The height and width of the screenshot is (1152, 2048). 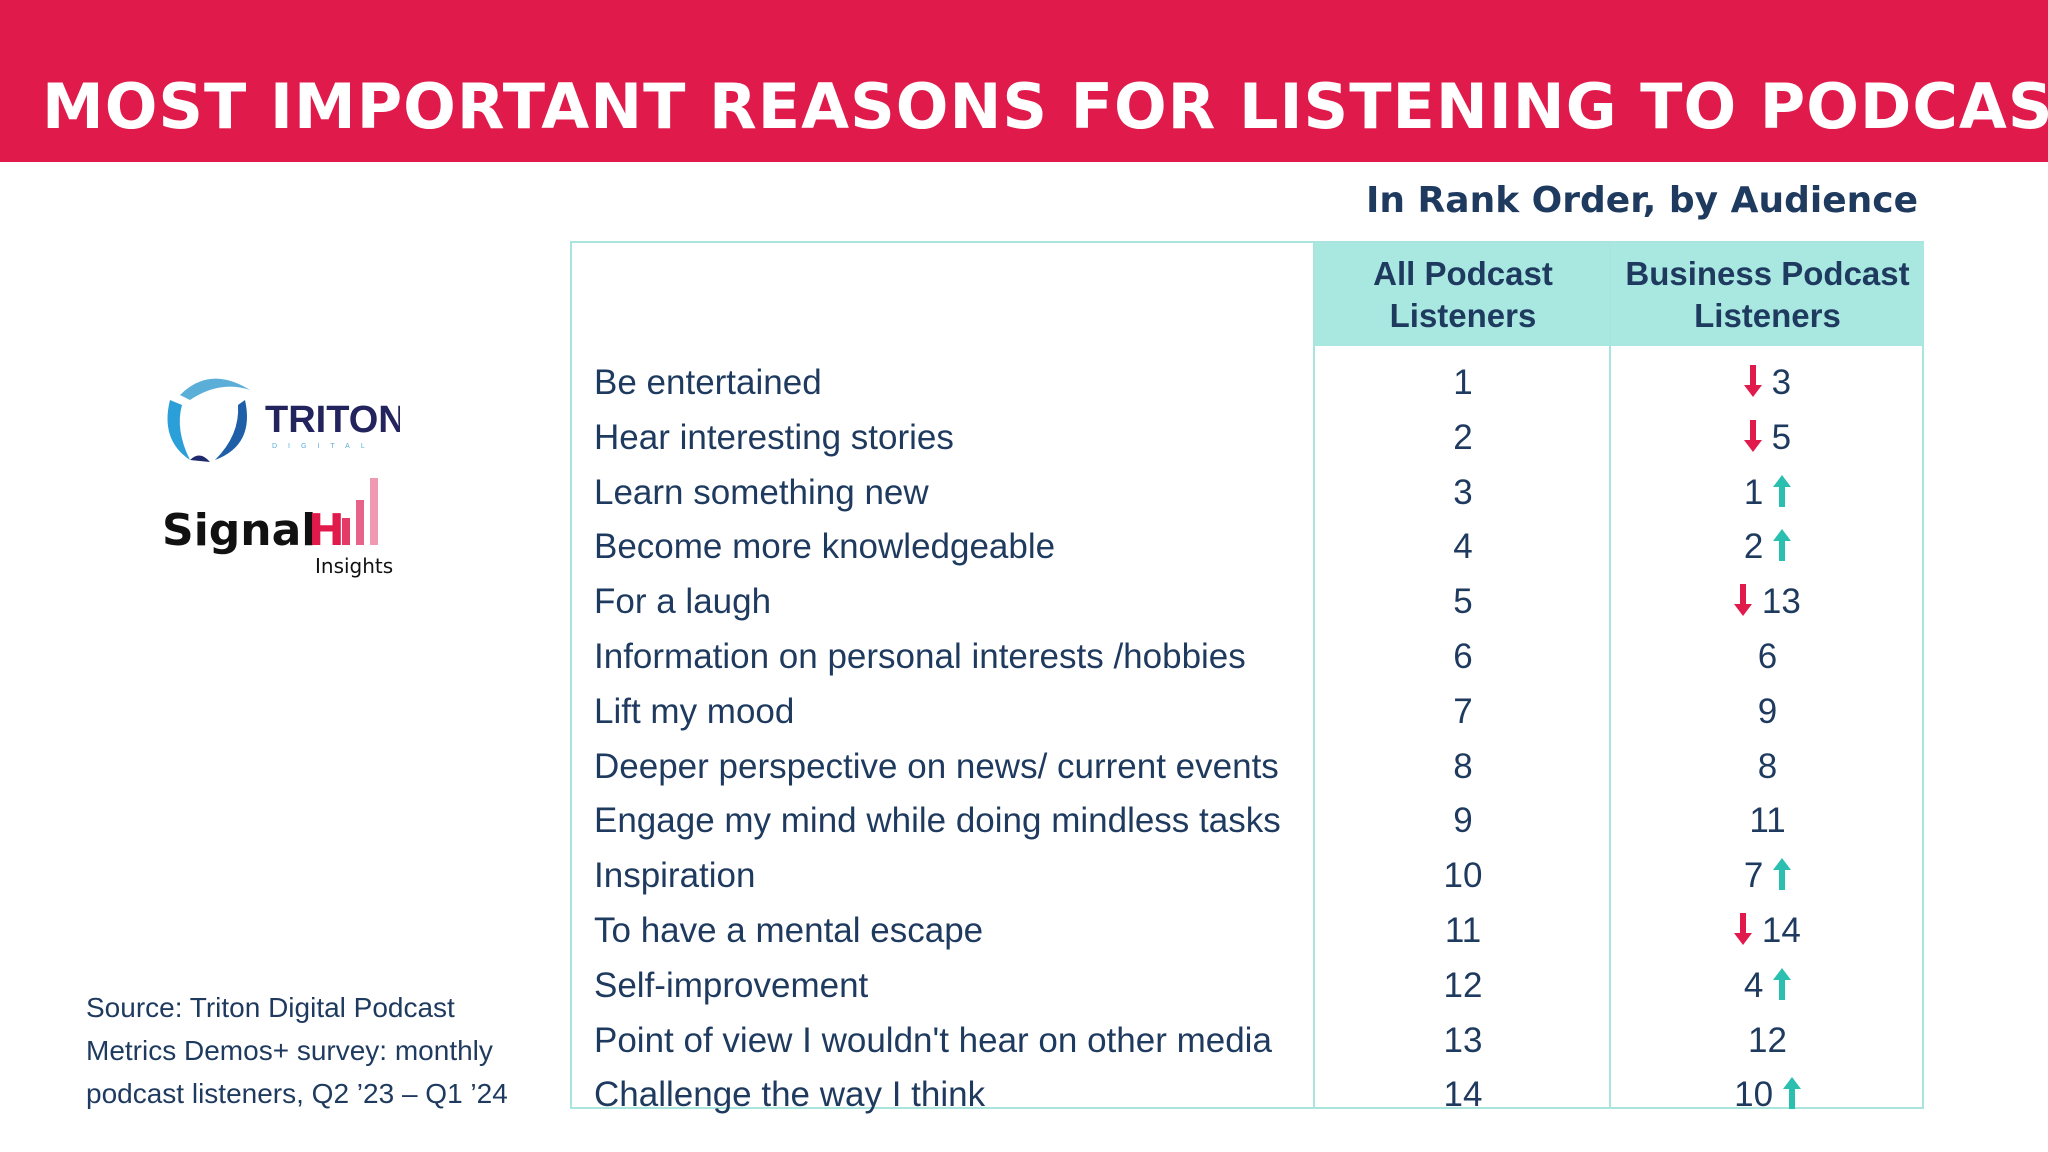 I want to click on svg-text: DIGITAL, so click(x=324, y=446).